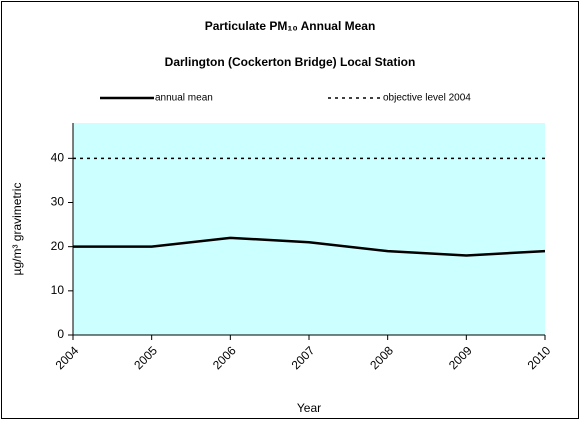 This screenshot has width=581, height=421. I want to click on y-tick-label: 0, so click(60, 334).